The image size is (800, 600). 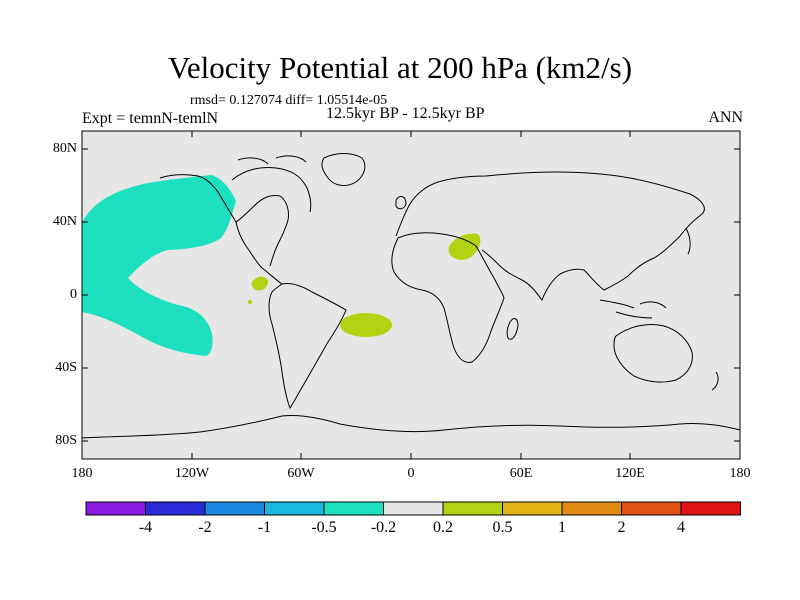 I want to click on north-america-coast, so click(x=235, y=226).